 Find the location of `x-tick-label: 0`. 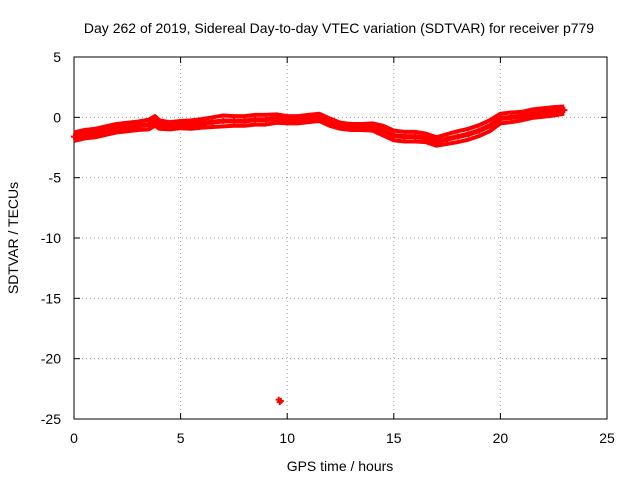

x-tick-label: 0 is located at coordinates (74, 438).